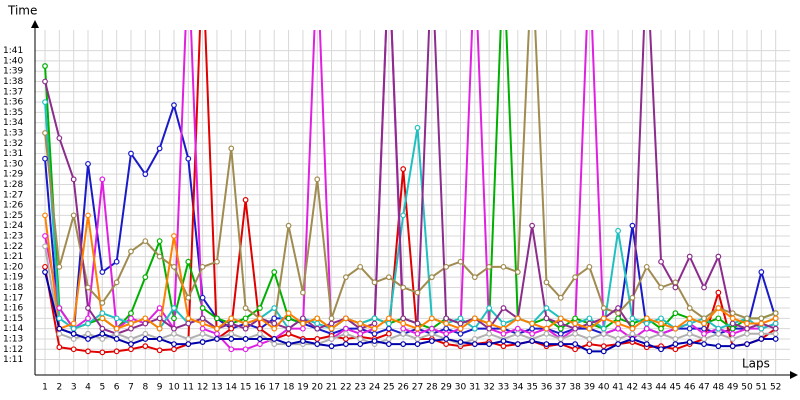  Describe the element at coordinates (13, 288) in the screenshot. I see `y-tick-label: 1:18` at that location.